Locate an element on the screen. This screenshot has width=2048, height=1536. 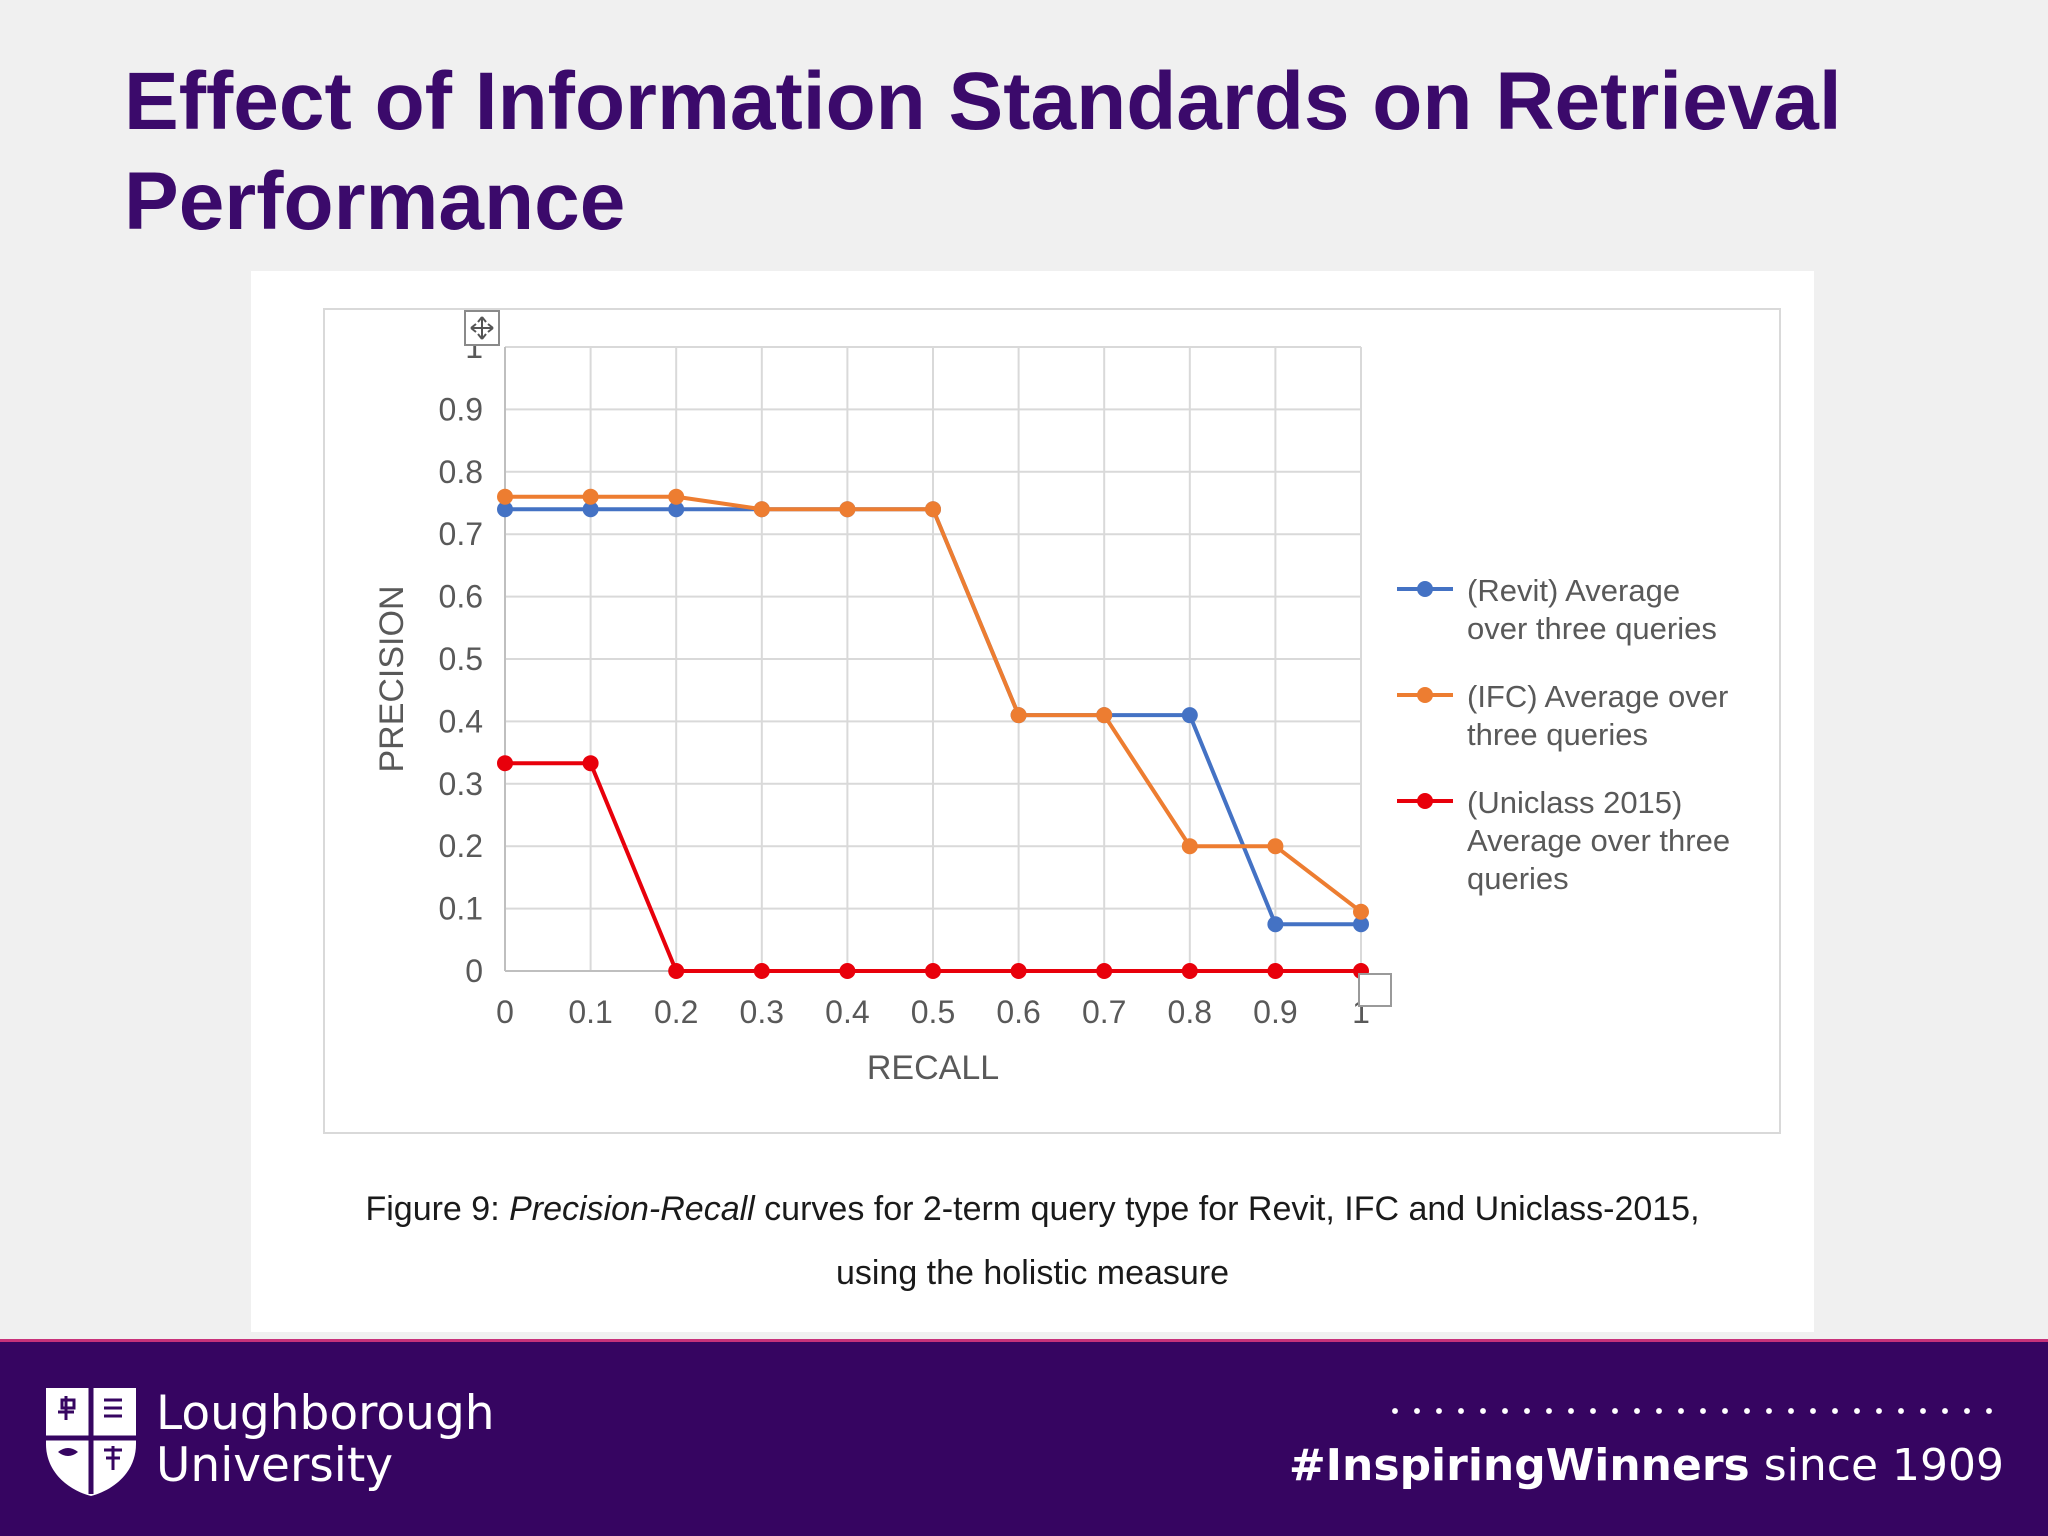
move-handle-icon is located at coordinates (482, 328).